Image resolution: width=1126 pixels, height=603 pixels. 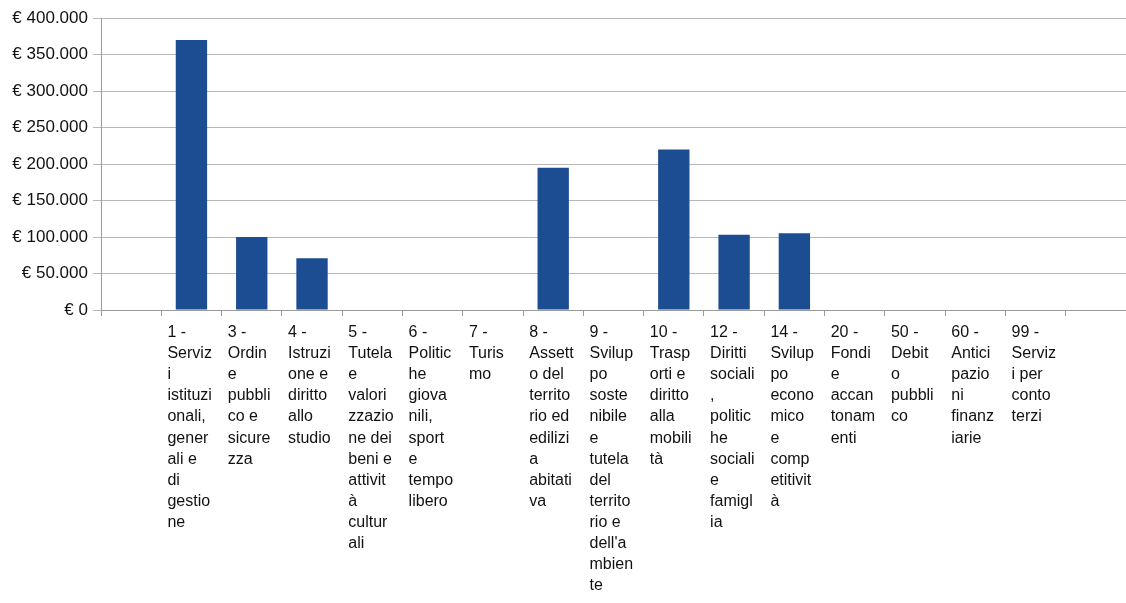 What do you see at coordinates (309, 384) in the screenshot?
I see `x-tick-label: 4 - Istruzione e diritto allo studio` at bounding box center [309, 384].